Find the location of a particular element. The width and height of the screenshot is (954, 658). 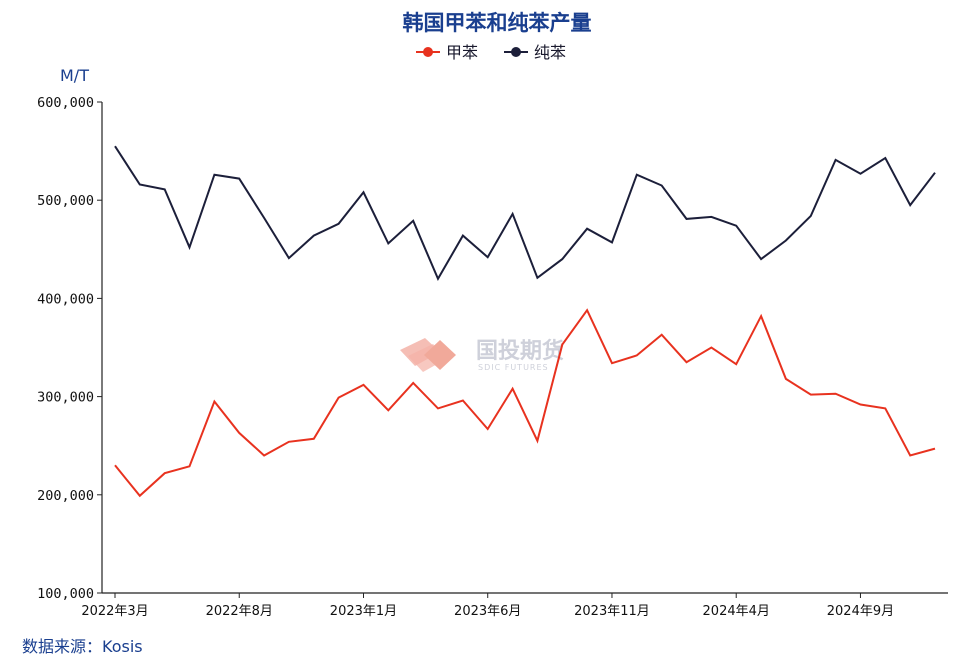

legend: 甲苯 纯苯 is located at coordinates (491, 52).